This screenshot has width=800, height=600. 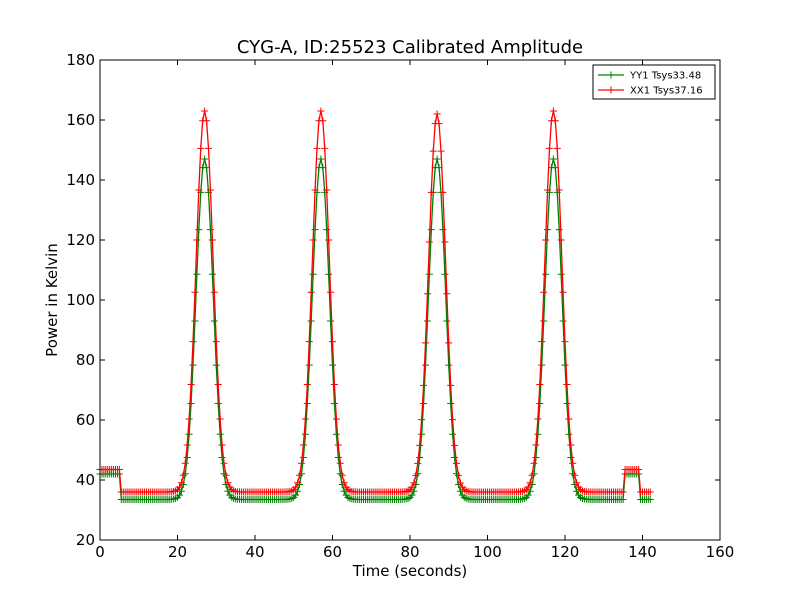 I want to click on legend: YY1 Tsys33.48 XX1 Tsys37.16, so click(x=654, y=82).